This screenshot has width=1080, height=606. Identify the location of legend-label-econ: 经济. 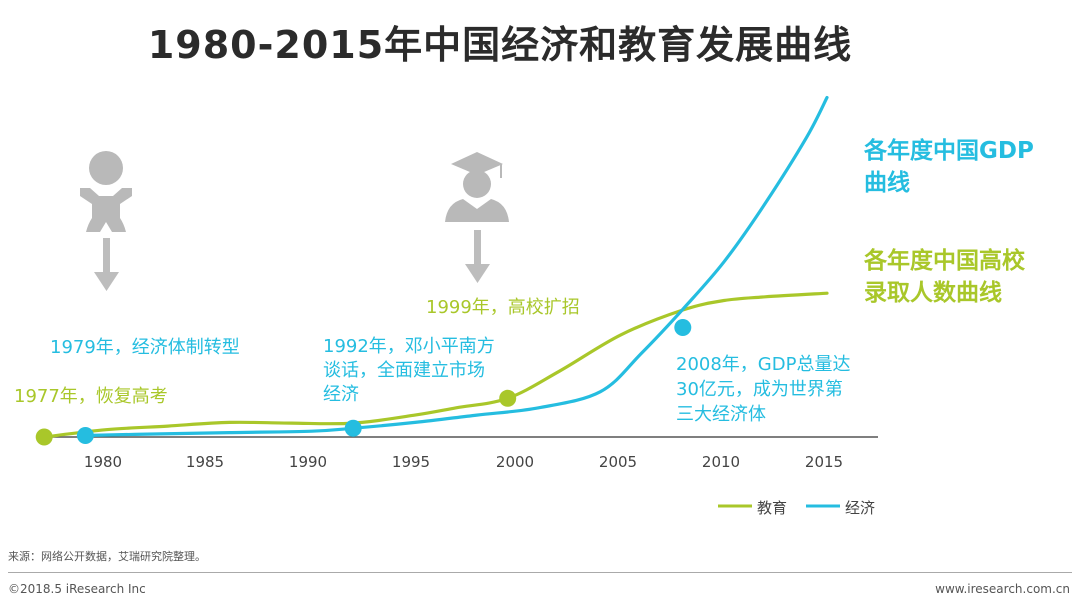
(860, 508).